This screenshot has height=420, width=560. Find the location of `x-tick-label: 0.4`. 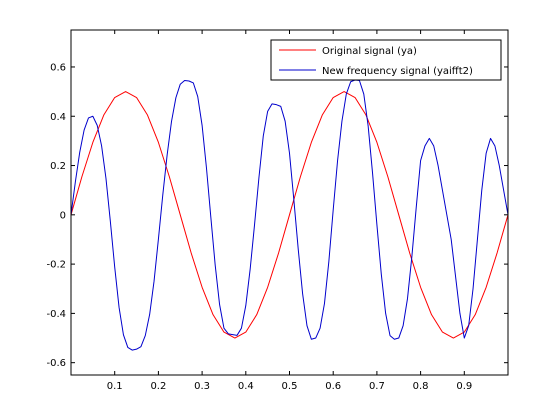

x-tick-label: 0.4 is located at coordinates (246, 386).